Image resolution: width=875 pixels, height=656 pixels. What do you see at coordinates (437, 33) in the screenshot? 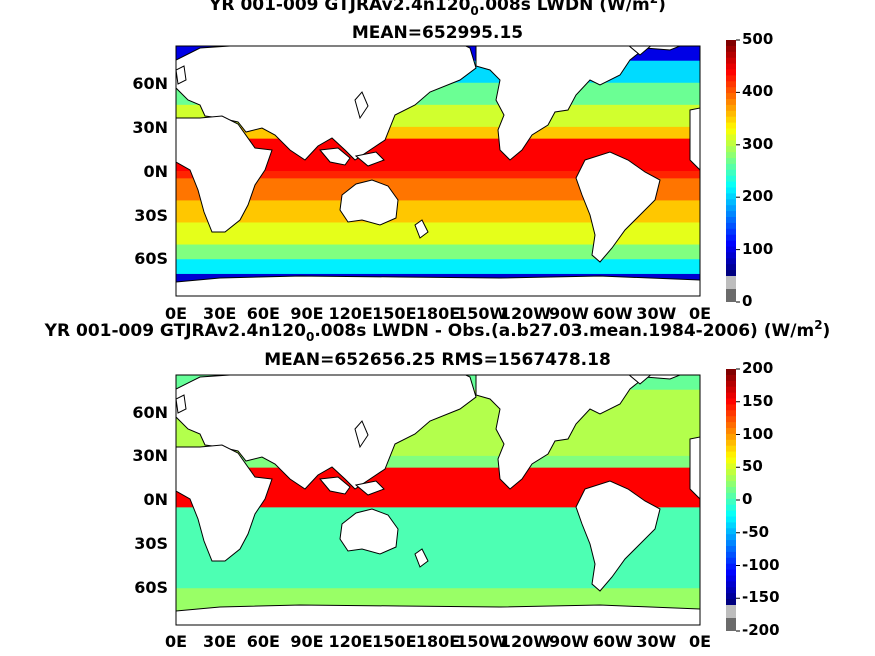
I see `panel1-subtitle: MEAN=652995.15` at bounding box center [437, 33].